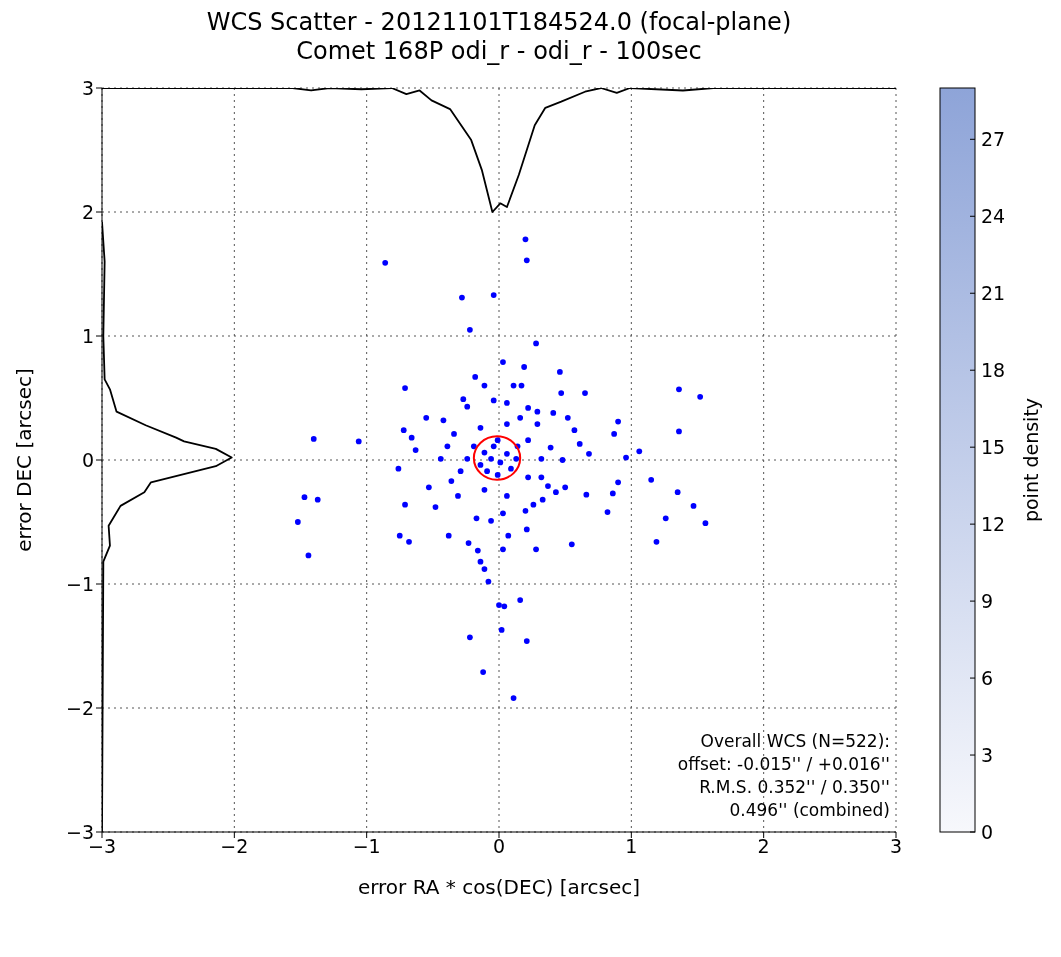  Describe the element at coordinates (987, 601) in the screenshot. I see `color-bar-label: 9` at that location.